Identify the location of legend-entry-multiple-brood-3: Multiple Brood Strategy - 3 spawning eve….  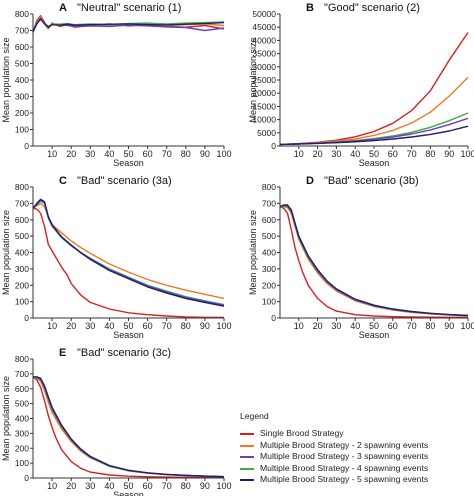
(356, 456).